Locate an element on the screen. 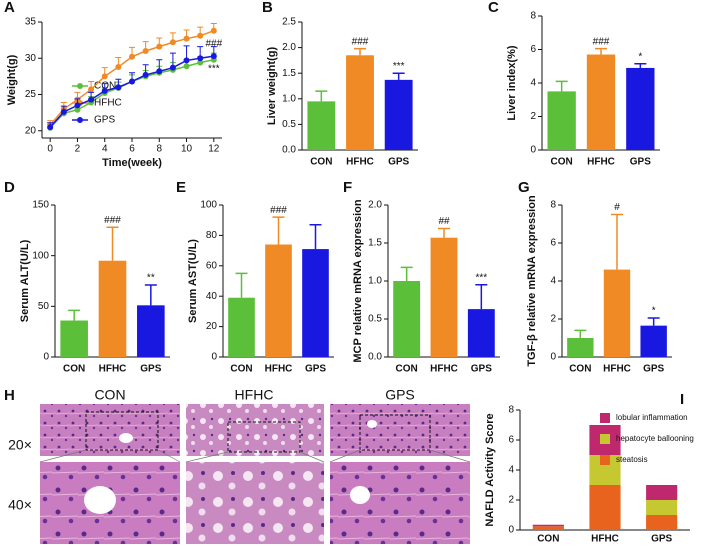 Image resolution: width=708 pixels, height=546 pixels. y-tick-label: 1.0 is located at coordinates (289, 98).